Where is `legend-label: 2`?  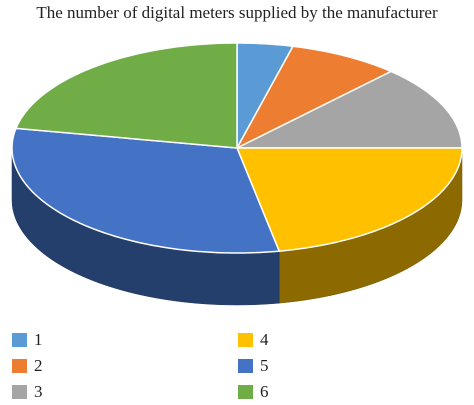 legend-label: 2 is located at coordinates (38, 365).